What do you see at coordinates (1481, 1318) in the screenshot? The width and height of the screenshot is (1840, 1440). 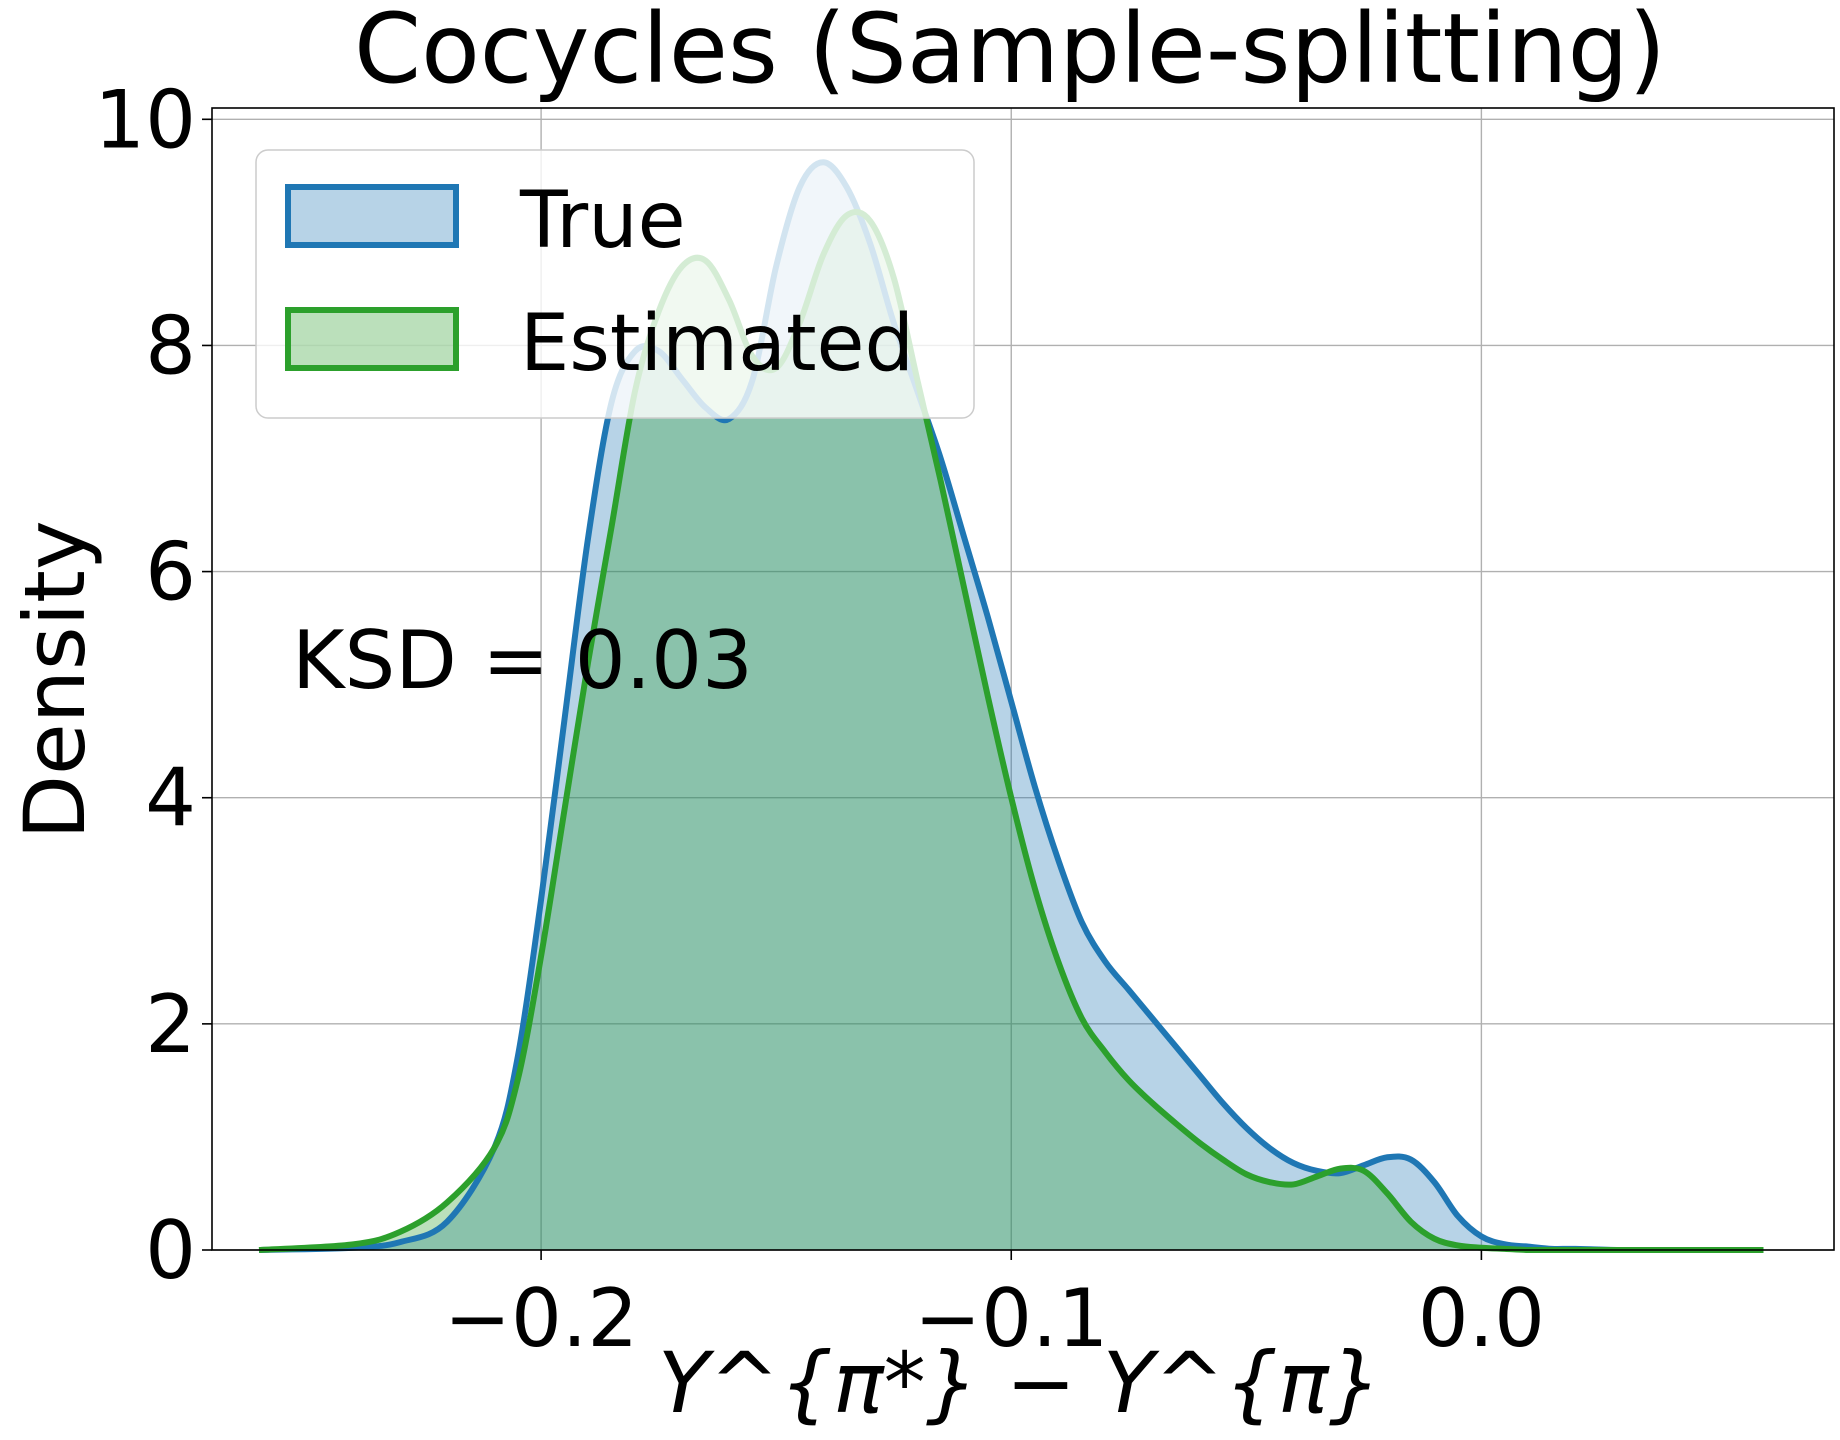 I see `x-tick-label: 0.0` at bounding box center [1481, 1318].